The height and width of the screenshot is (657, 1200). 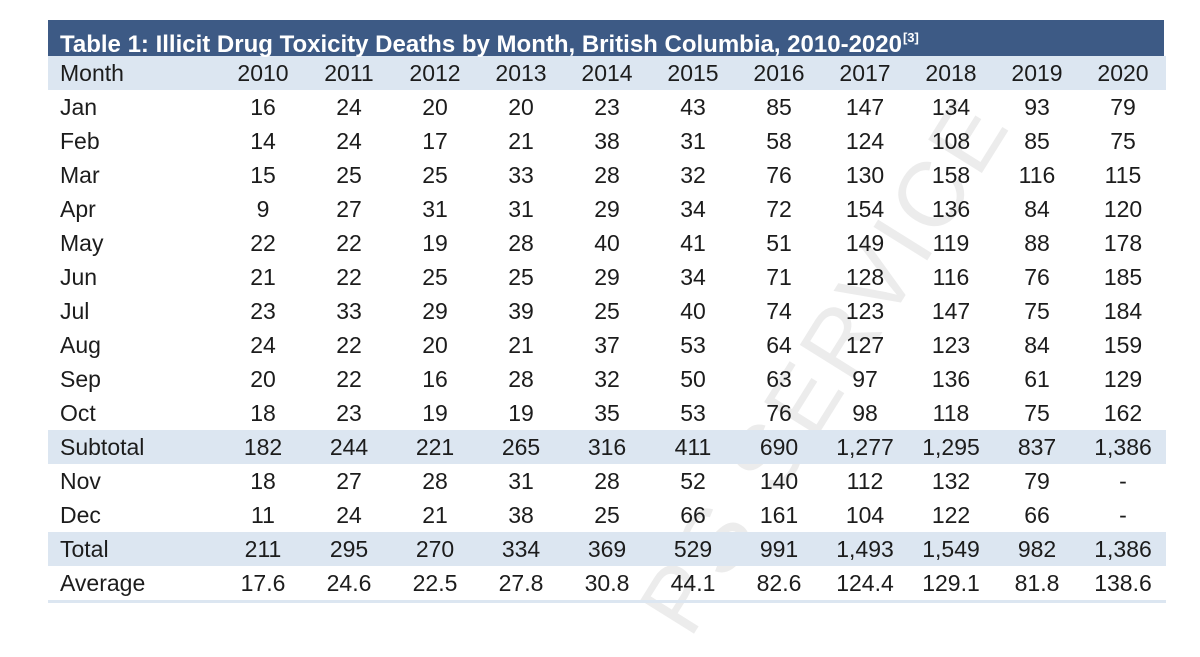 What do you see at coordinates (1123, 72) in the screenshot?
I see `column-header-year: 2020` at bounding box center [1123, 72].